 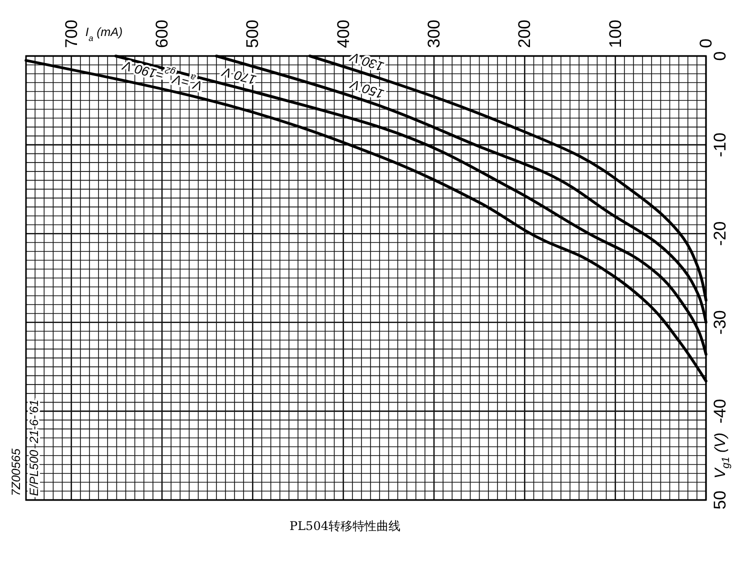 I want to click on x-tick-label: 600, so click(x=162, y=34).